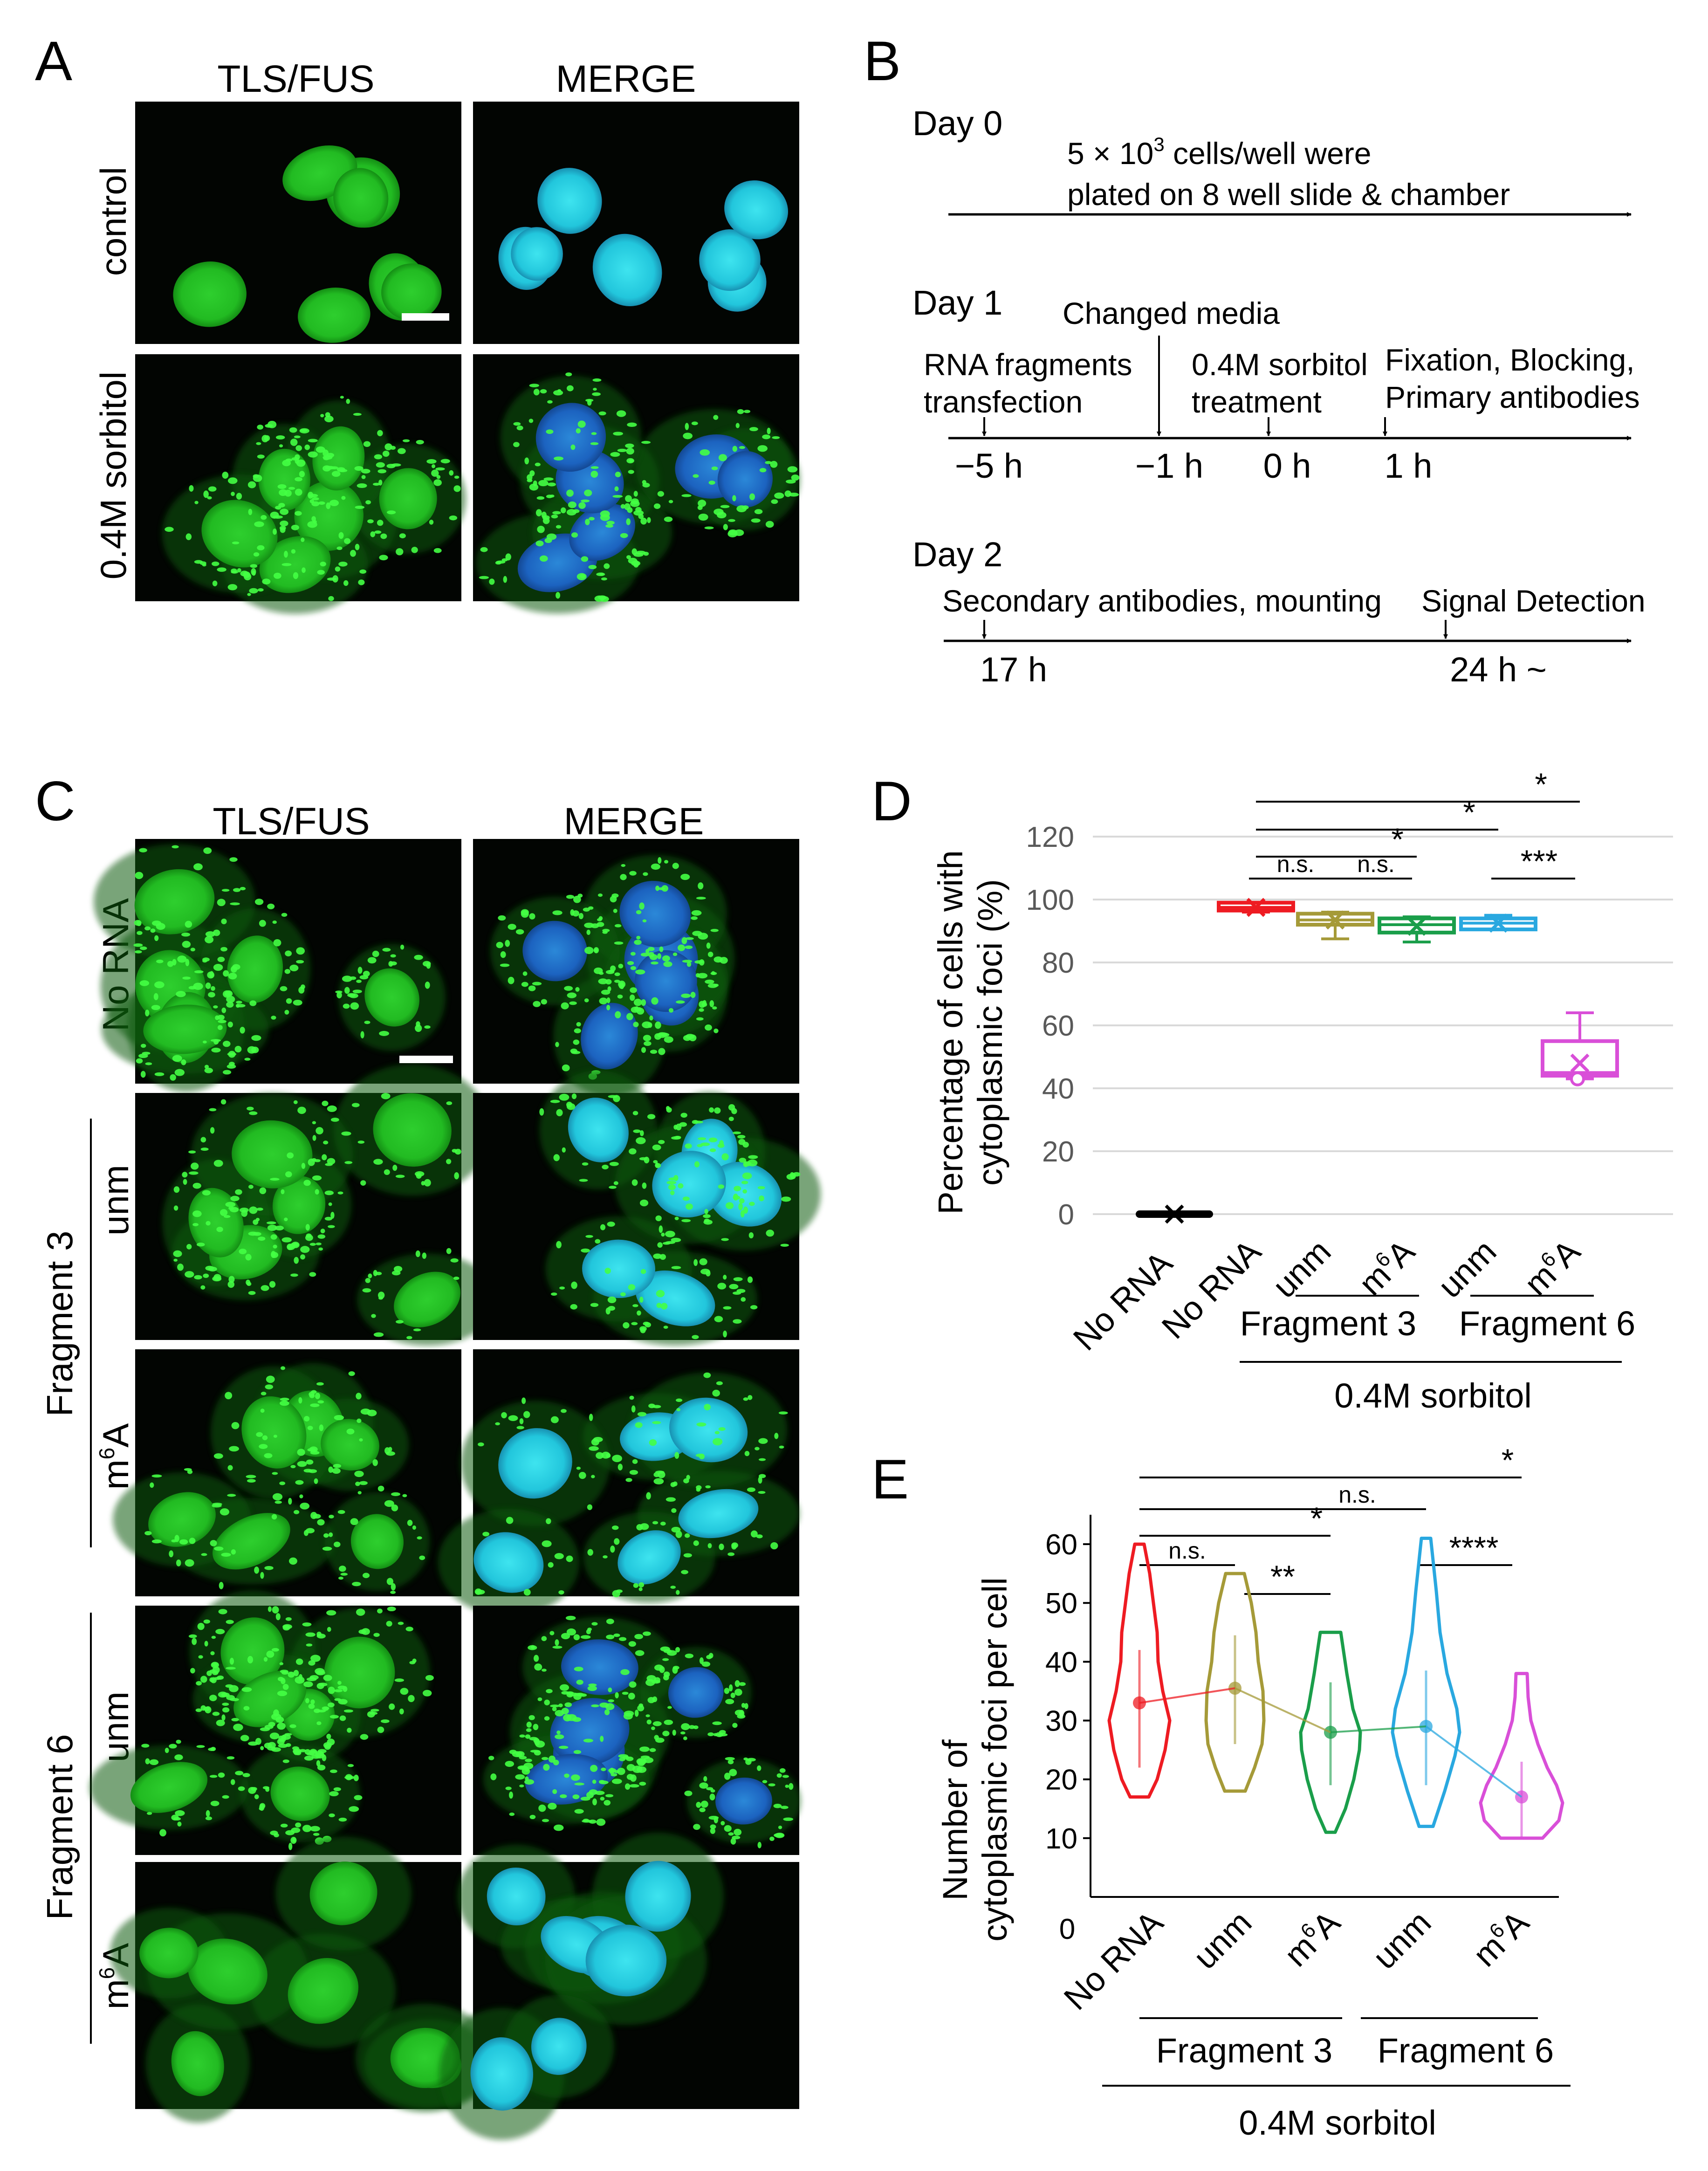 The image size is (1708, 2171). Describe the element at coordinates (1474, 1548) in the screenshot. I see `significance-label: ****` at that location.